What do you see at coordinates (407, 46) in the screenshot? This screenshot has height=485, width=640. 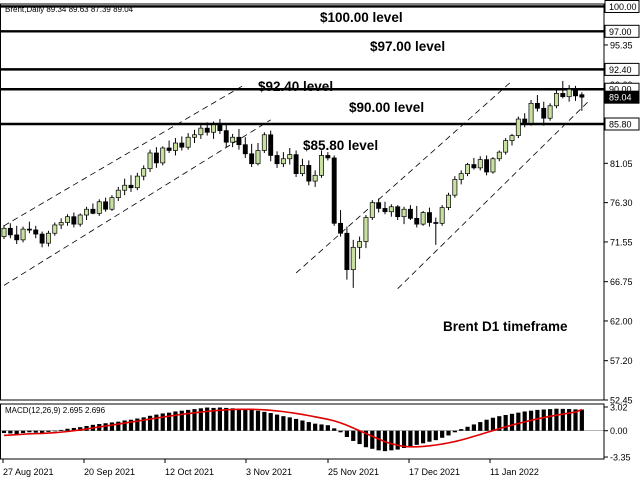 I see `level-label: $97.00 level` at bounding box center [407, 46].